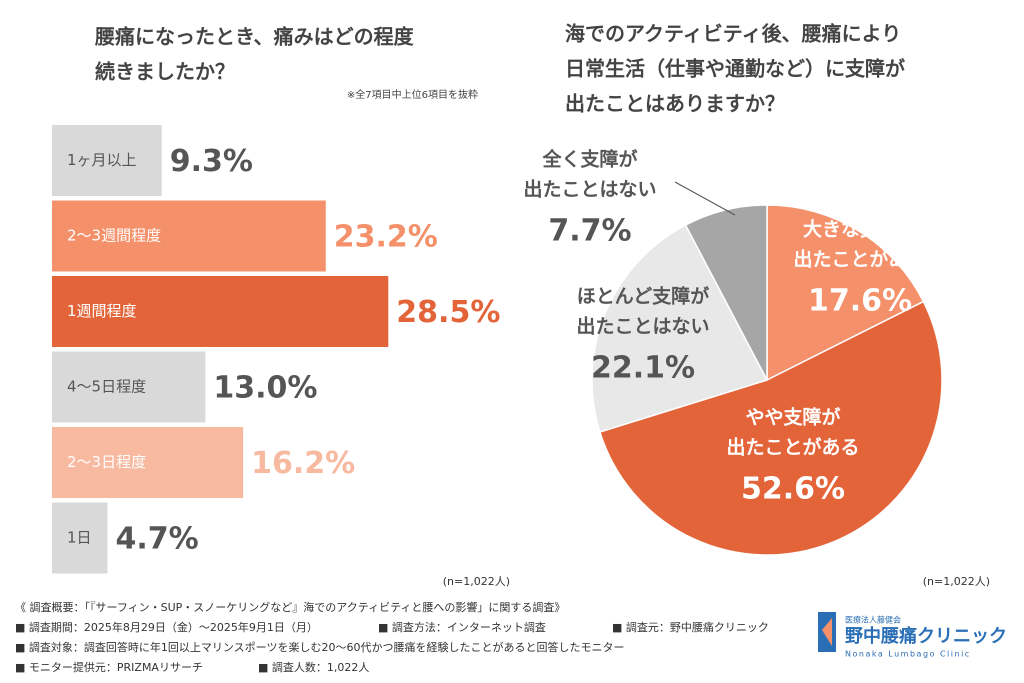 Image resolution: width=1024 pixels, height=683 pixels. I want to click on bar-category-label: 1日, so click(79, 538).